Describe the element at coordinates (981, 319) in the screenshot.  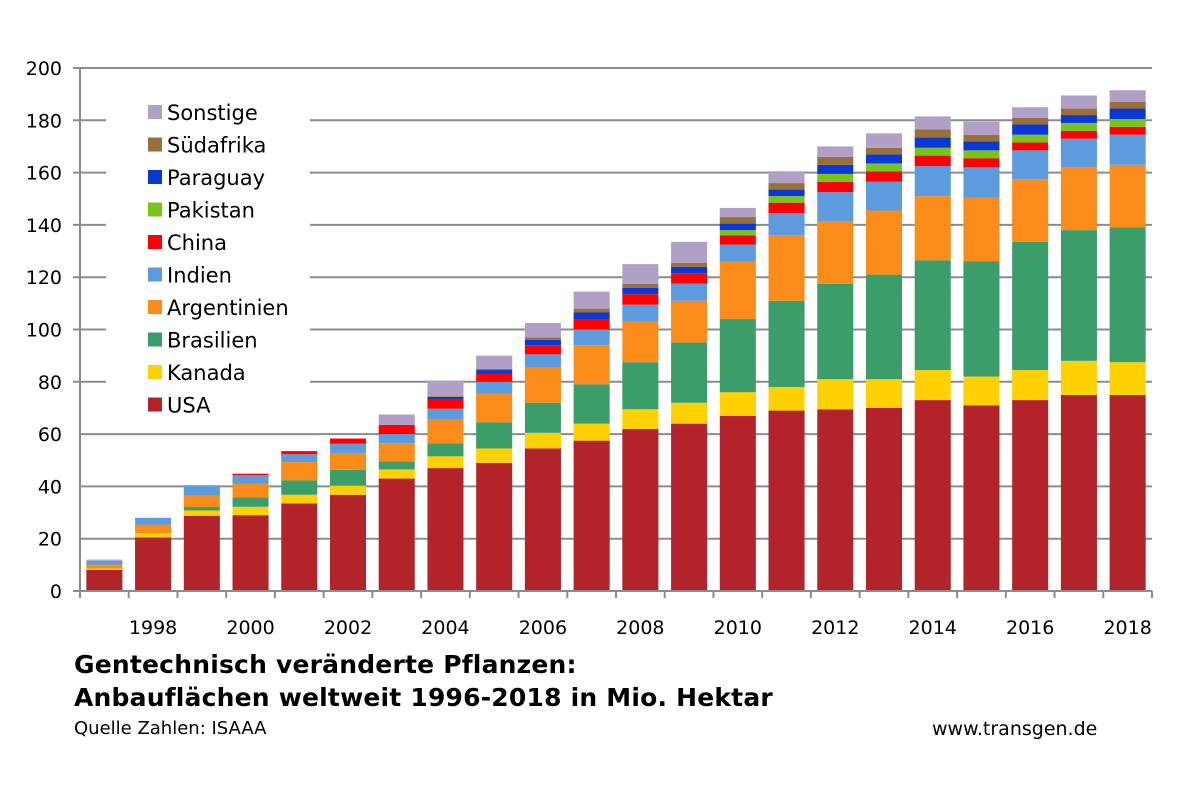
I see `bar-segment-brasilien-2015` at that location.